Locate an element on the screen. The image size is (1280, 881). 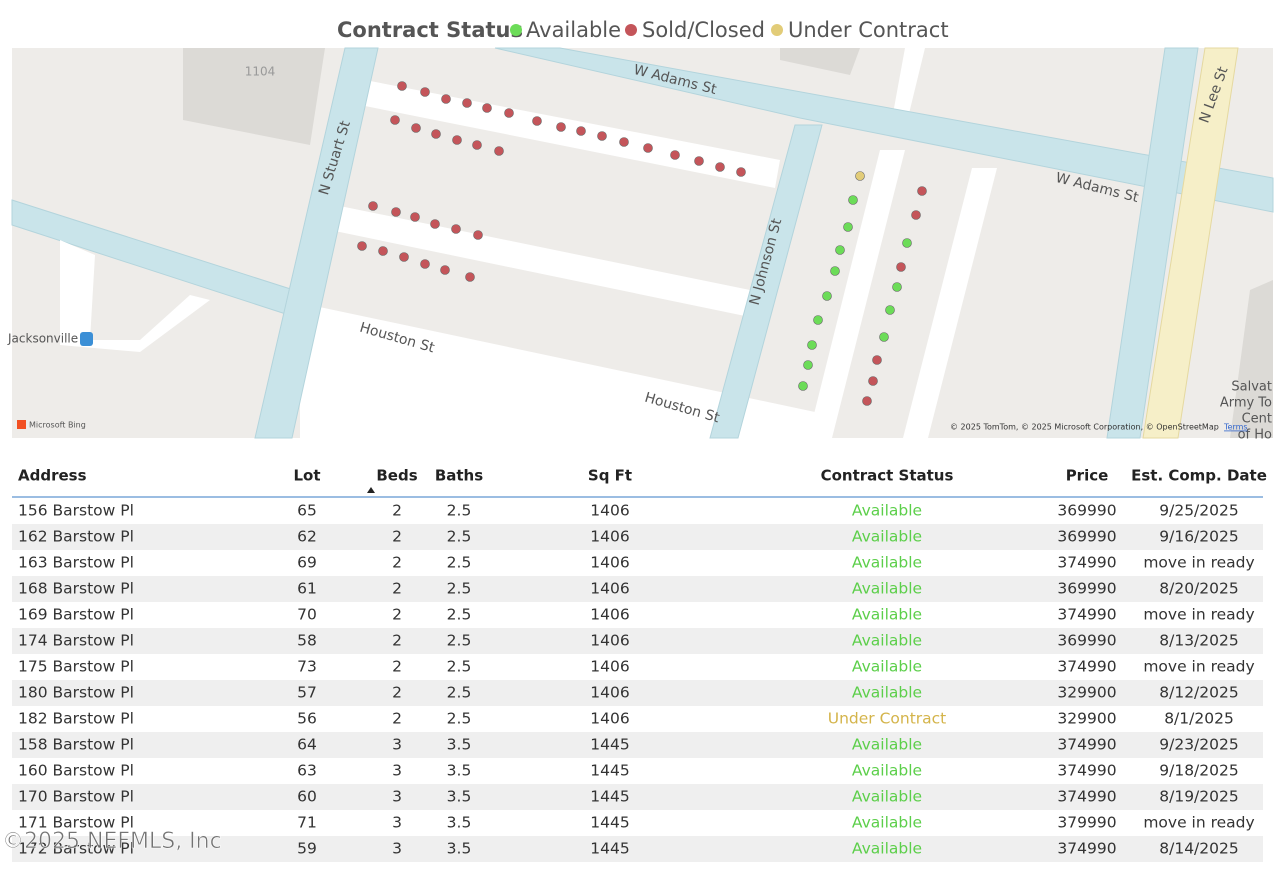
table-cell: 163 Barstow Pl is located at coordinates (76, 563).